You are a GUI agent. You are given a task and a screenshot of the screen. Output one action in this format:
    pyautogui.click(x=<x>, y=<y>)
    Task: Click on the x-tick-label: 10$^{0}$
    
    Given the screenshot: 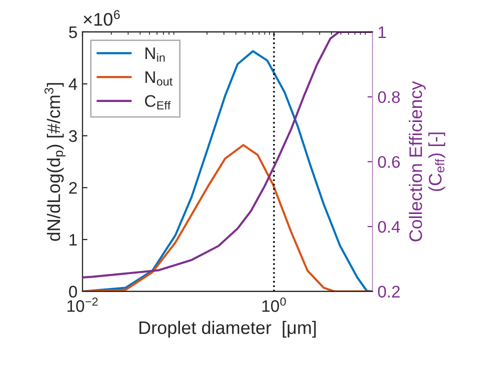 What is the action you would take?
    pyautogui.click(x=274, y=304)
    